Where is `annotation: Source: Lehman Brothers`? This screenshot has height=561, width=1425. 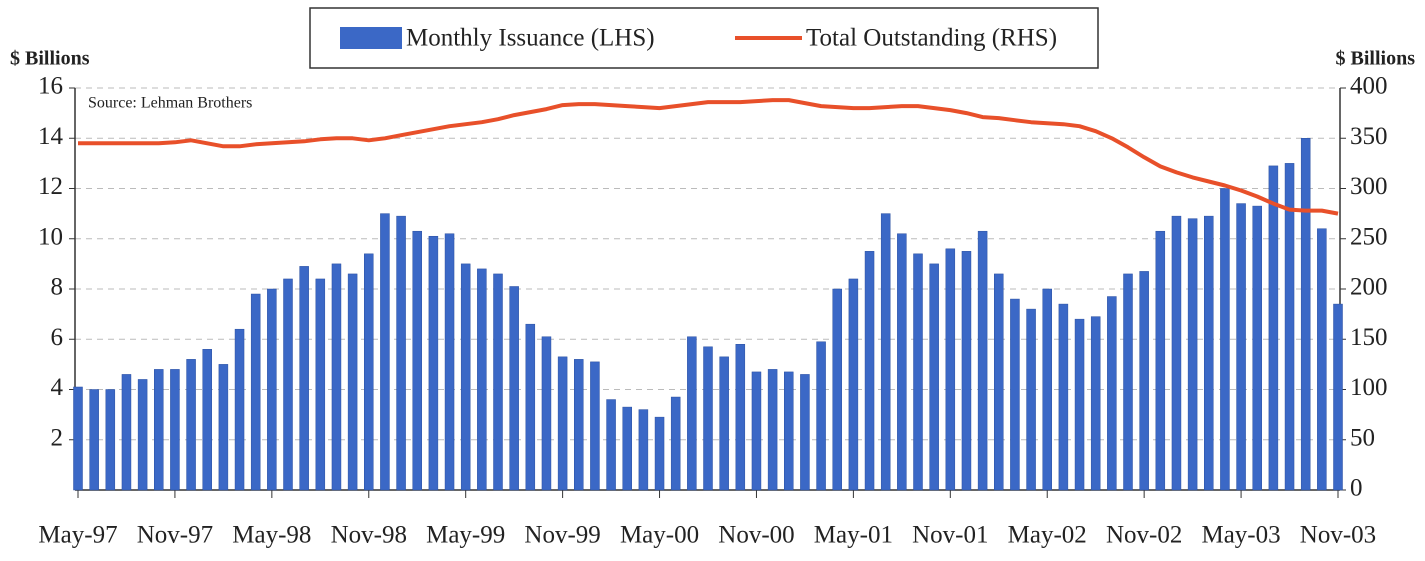 annotation: Source: Lehman Brothers is located at coordinates (170, 103).